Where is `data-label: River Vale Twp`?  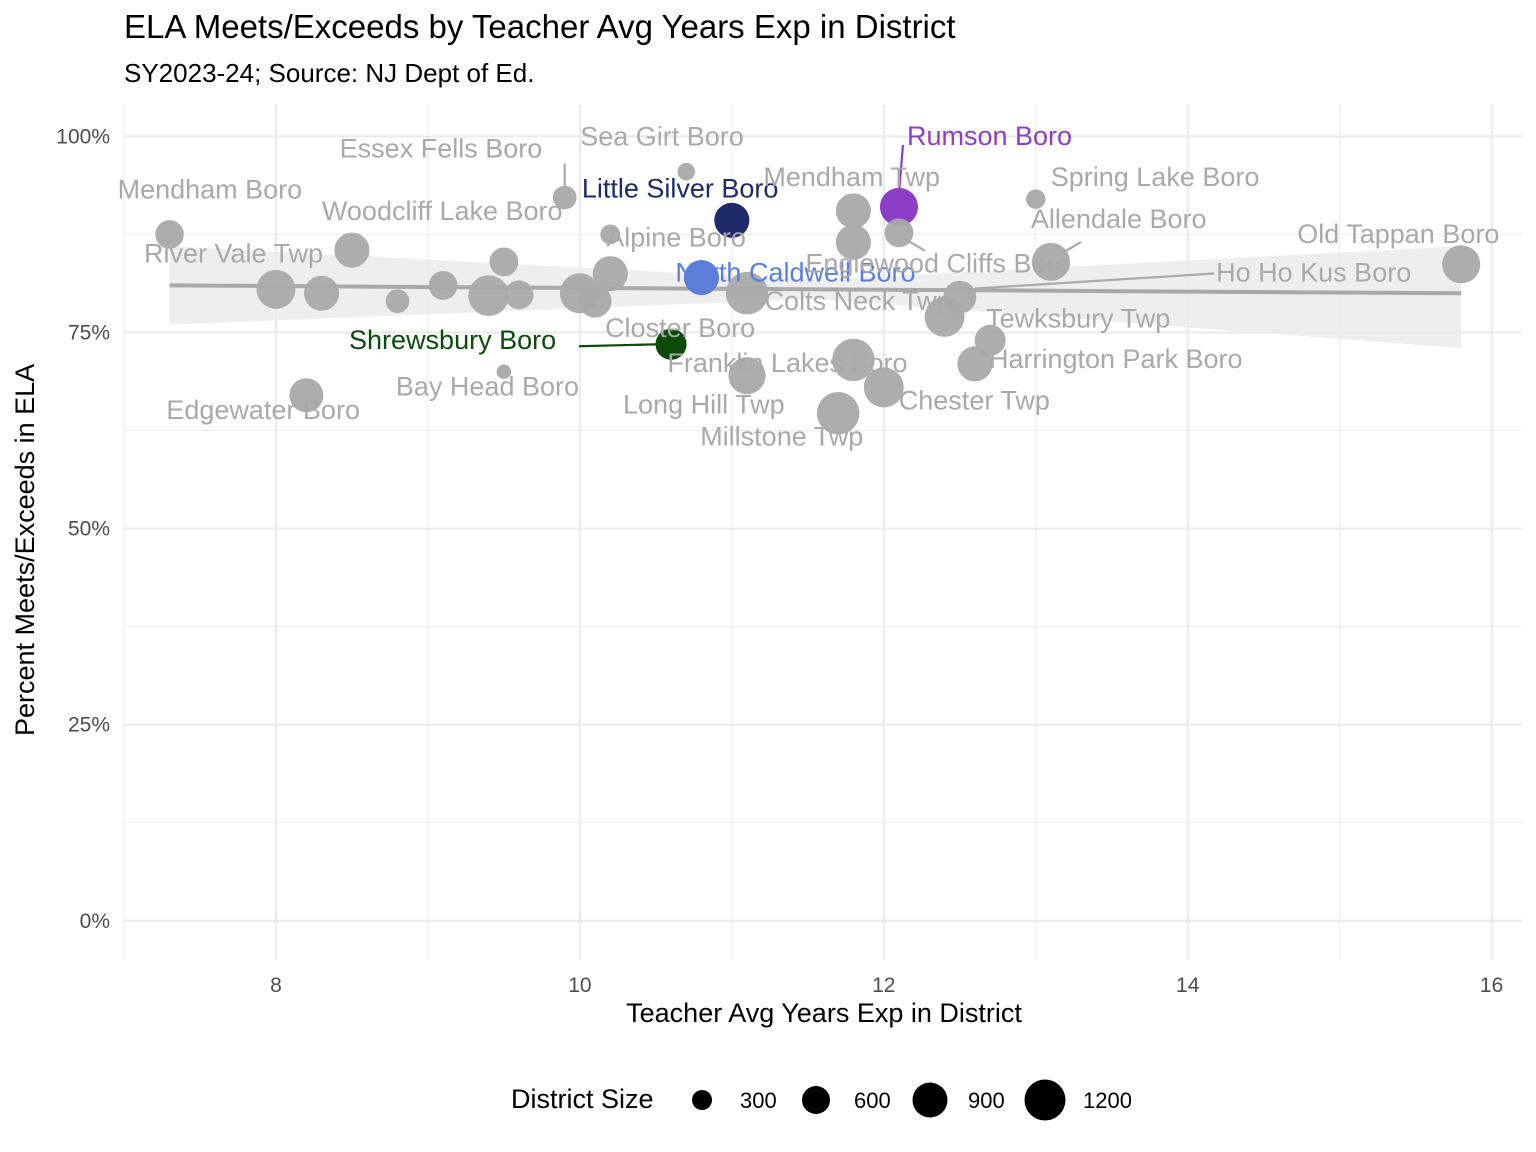 data-label: River Vale Twp is located at coordinates (233, 253).